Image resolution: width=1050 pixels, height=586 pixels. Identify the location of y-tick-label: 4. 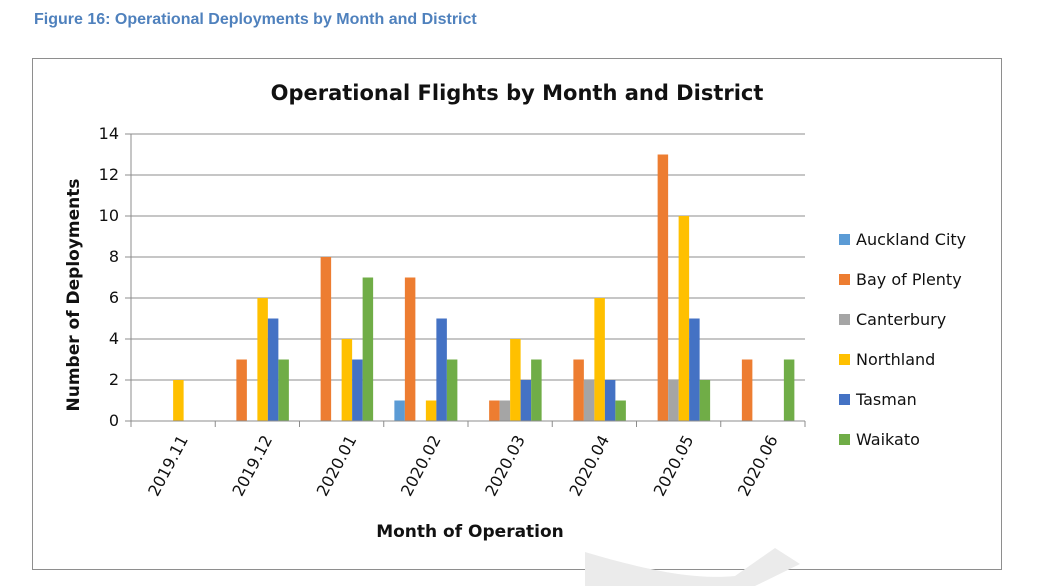
(114, 338).